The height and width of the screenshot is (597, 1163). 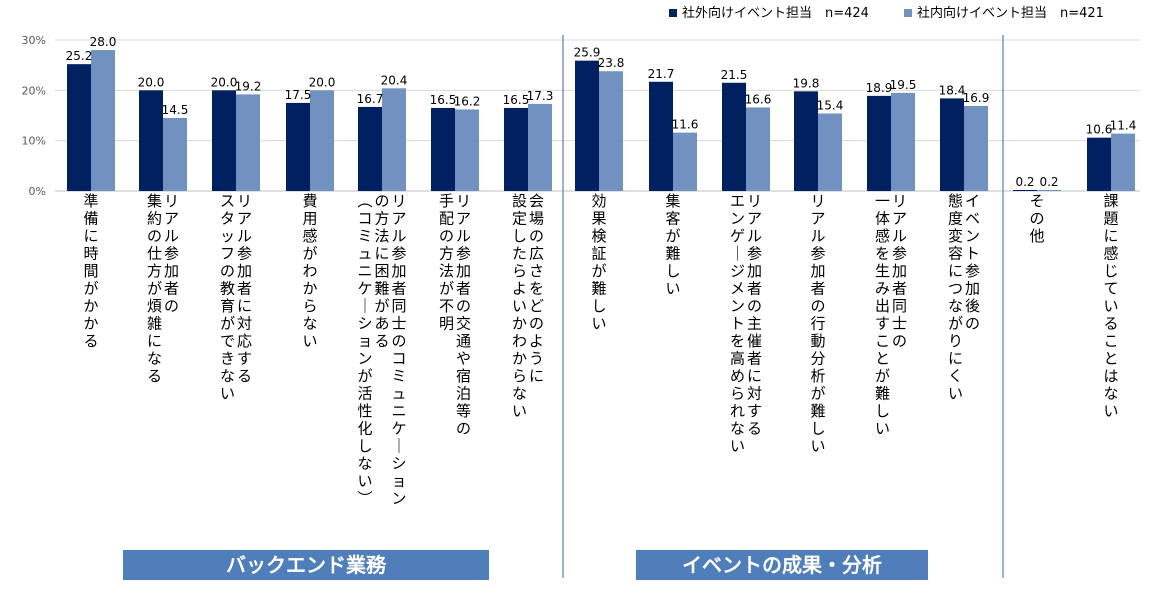 I want to click on svg-text: 配, so click(x=446, y=219).